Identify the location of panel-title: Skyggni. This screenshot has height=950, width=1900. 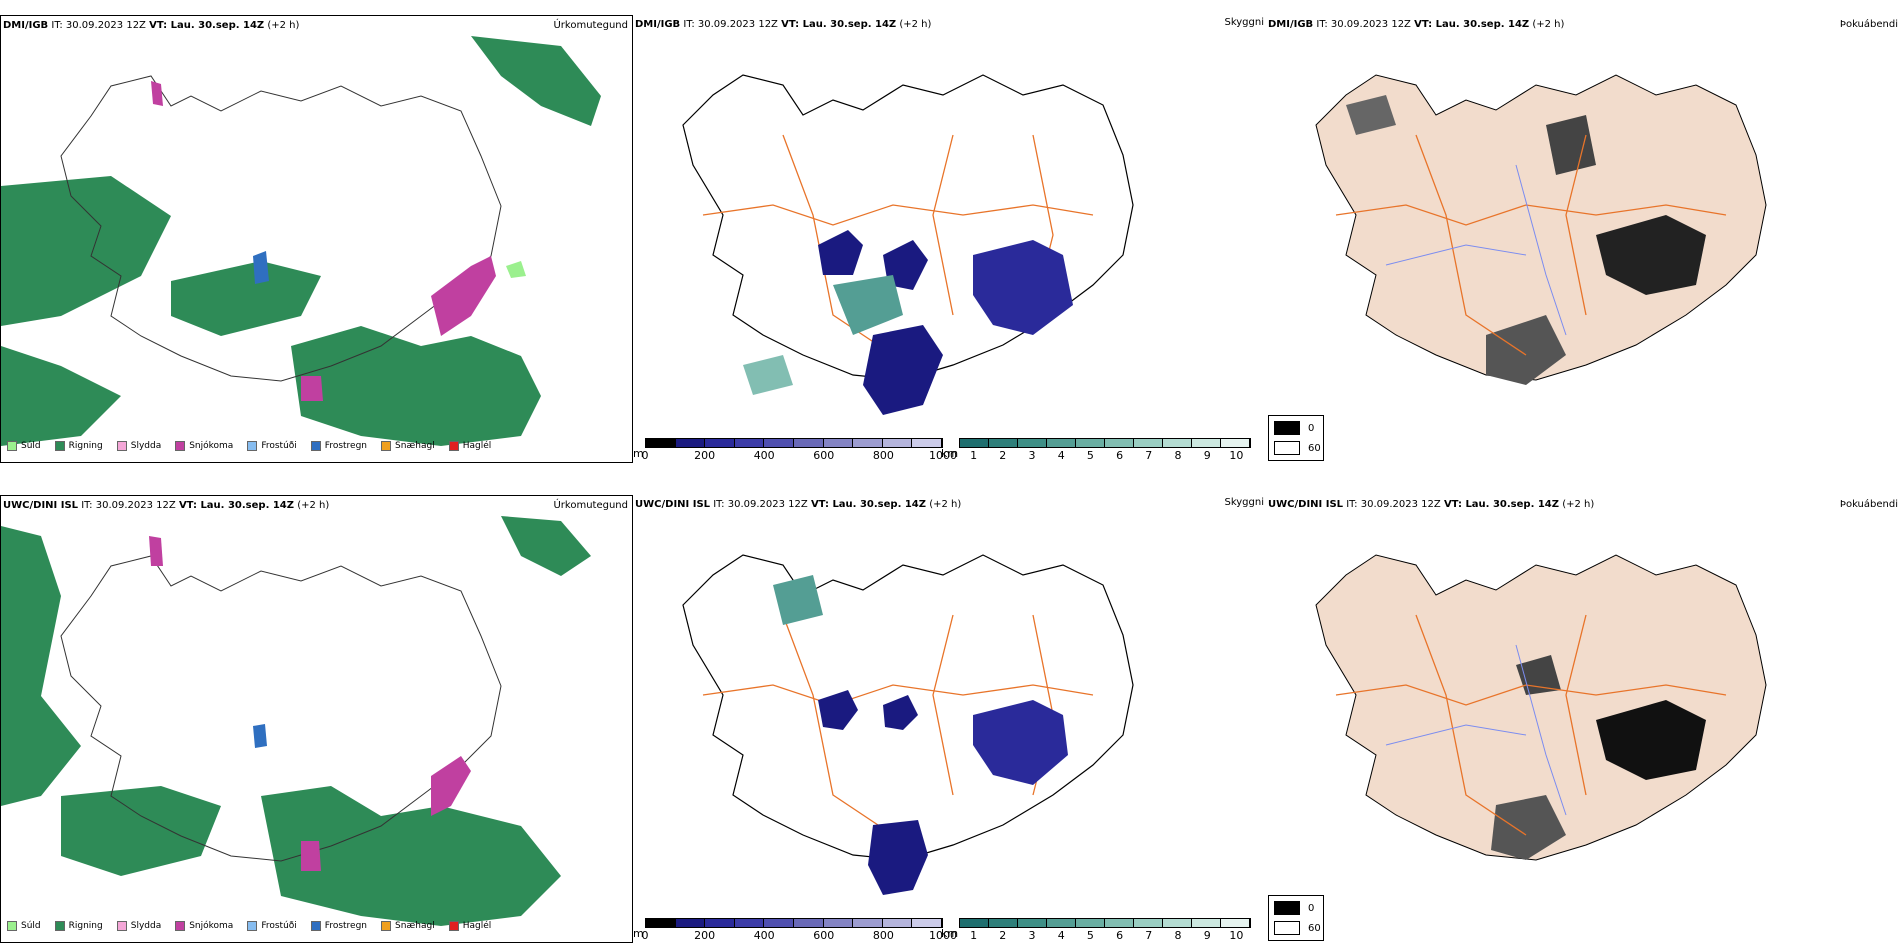
(1244, 502).